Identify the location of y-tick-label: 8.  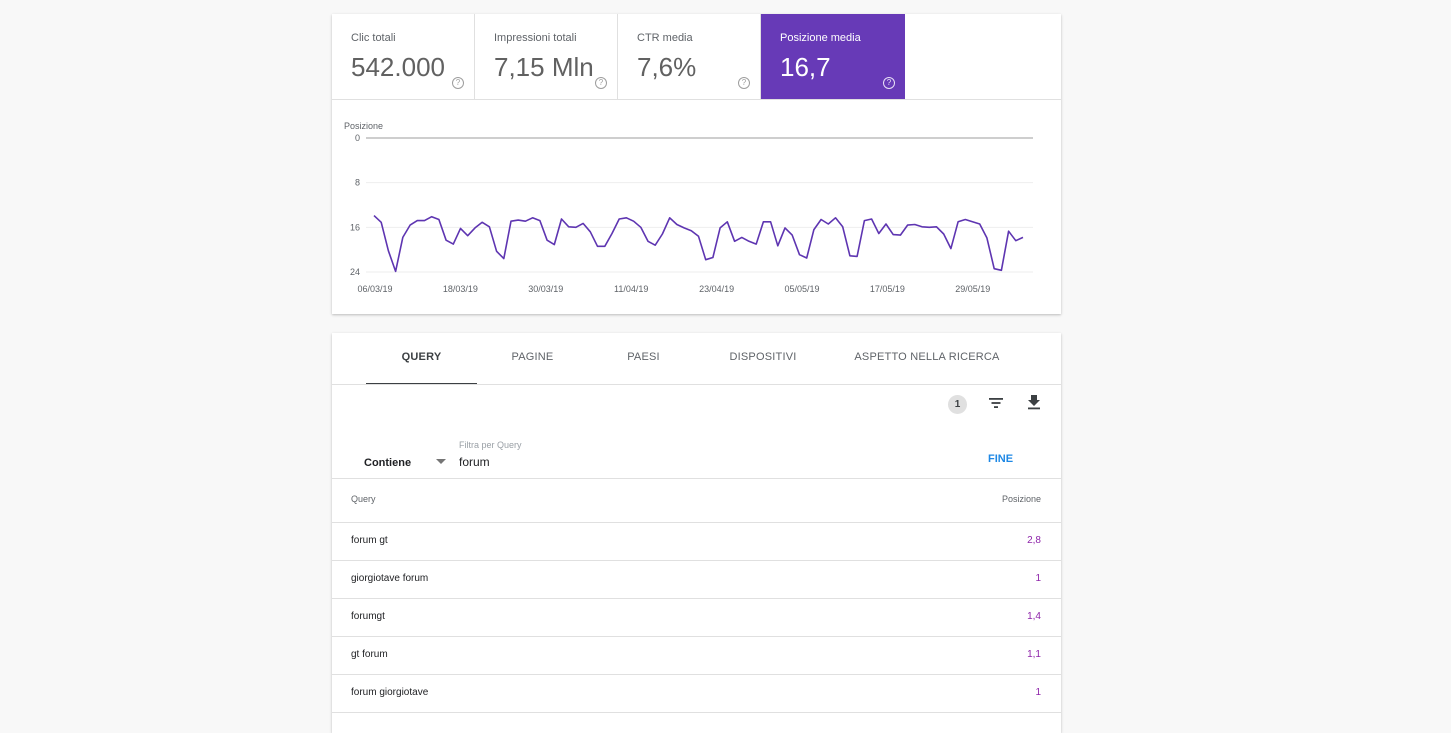
(357, 183).